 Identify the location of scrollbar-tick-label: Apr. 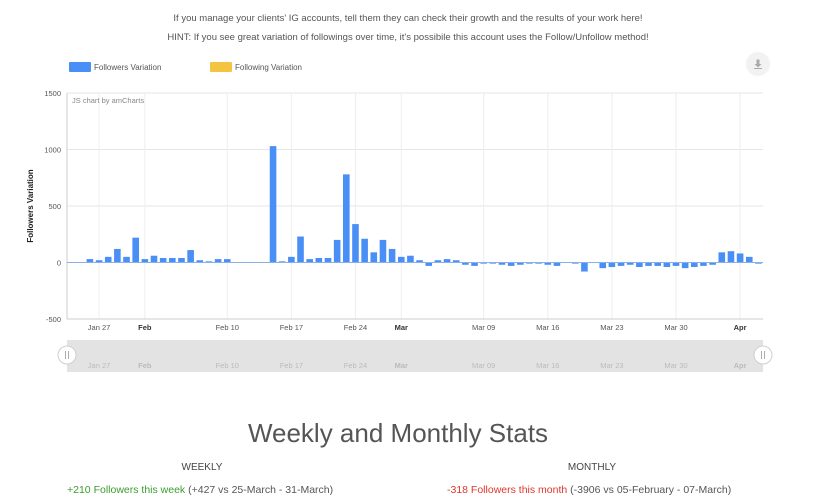
(740, 365).